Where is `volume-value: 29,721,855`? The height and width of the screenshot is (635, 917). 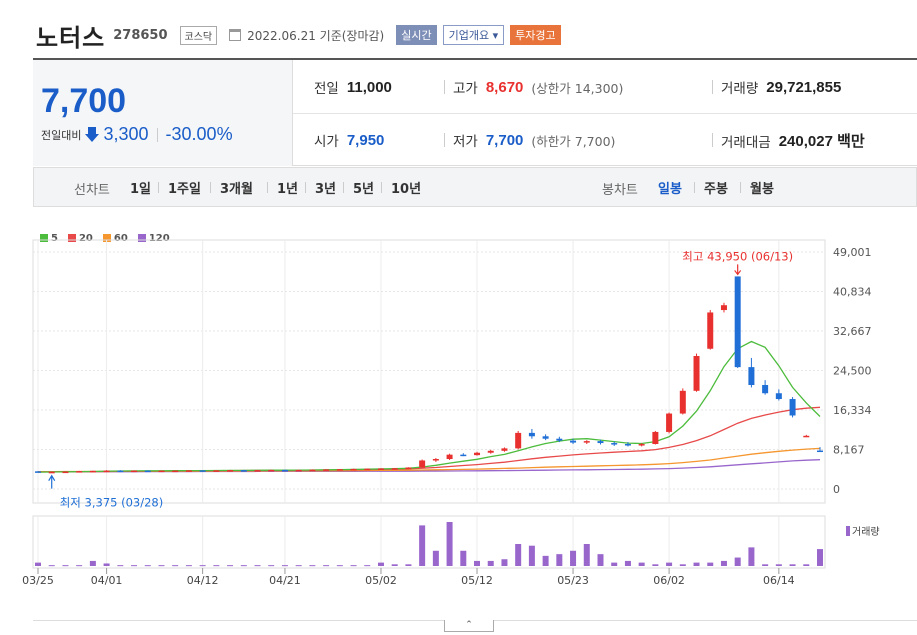
volume-value: 29,721,855 is located at coordinates (804, 87).